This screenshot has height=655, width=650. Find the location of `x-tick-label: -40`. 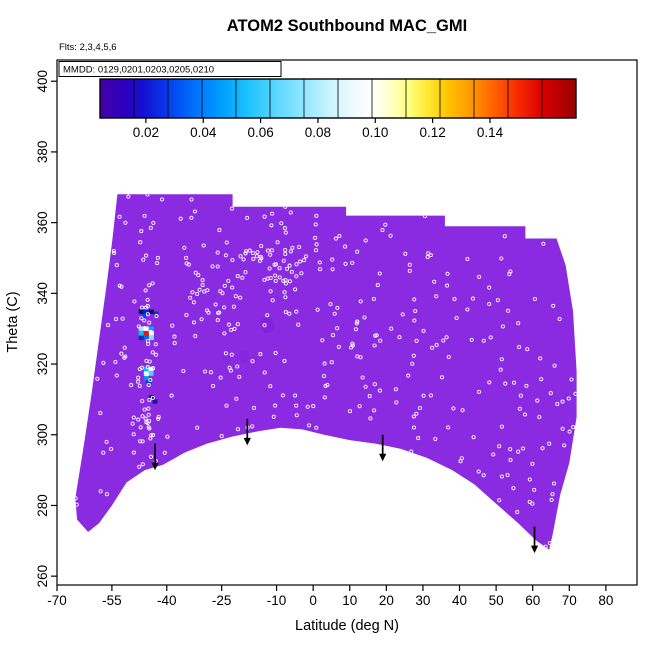

x-tick-label: -40 is located at coordinates (167, 600).